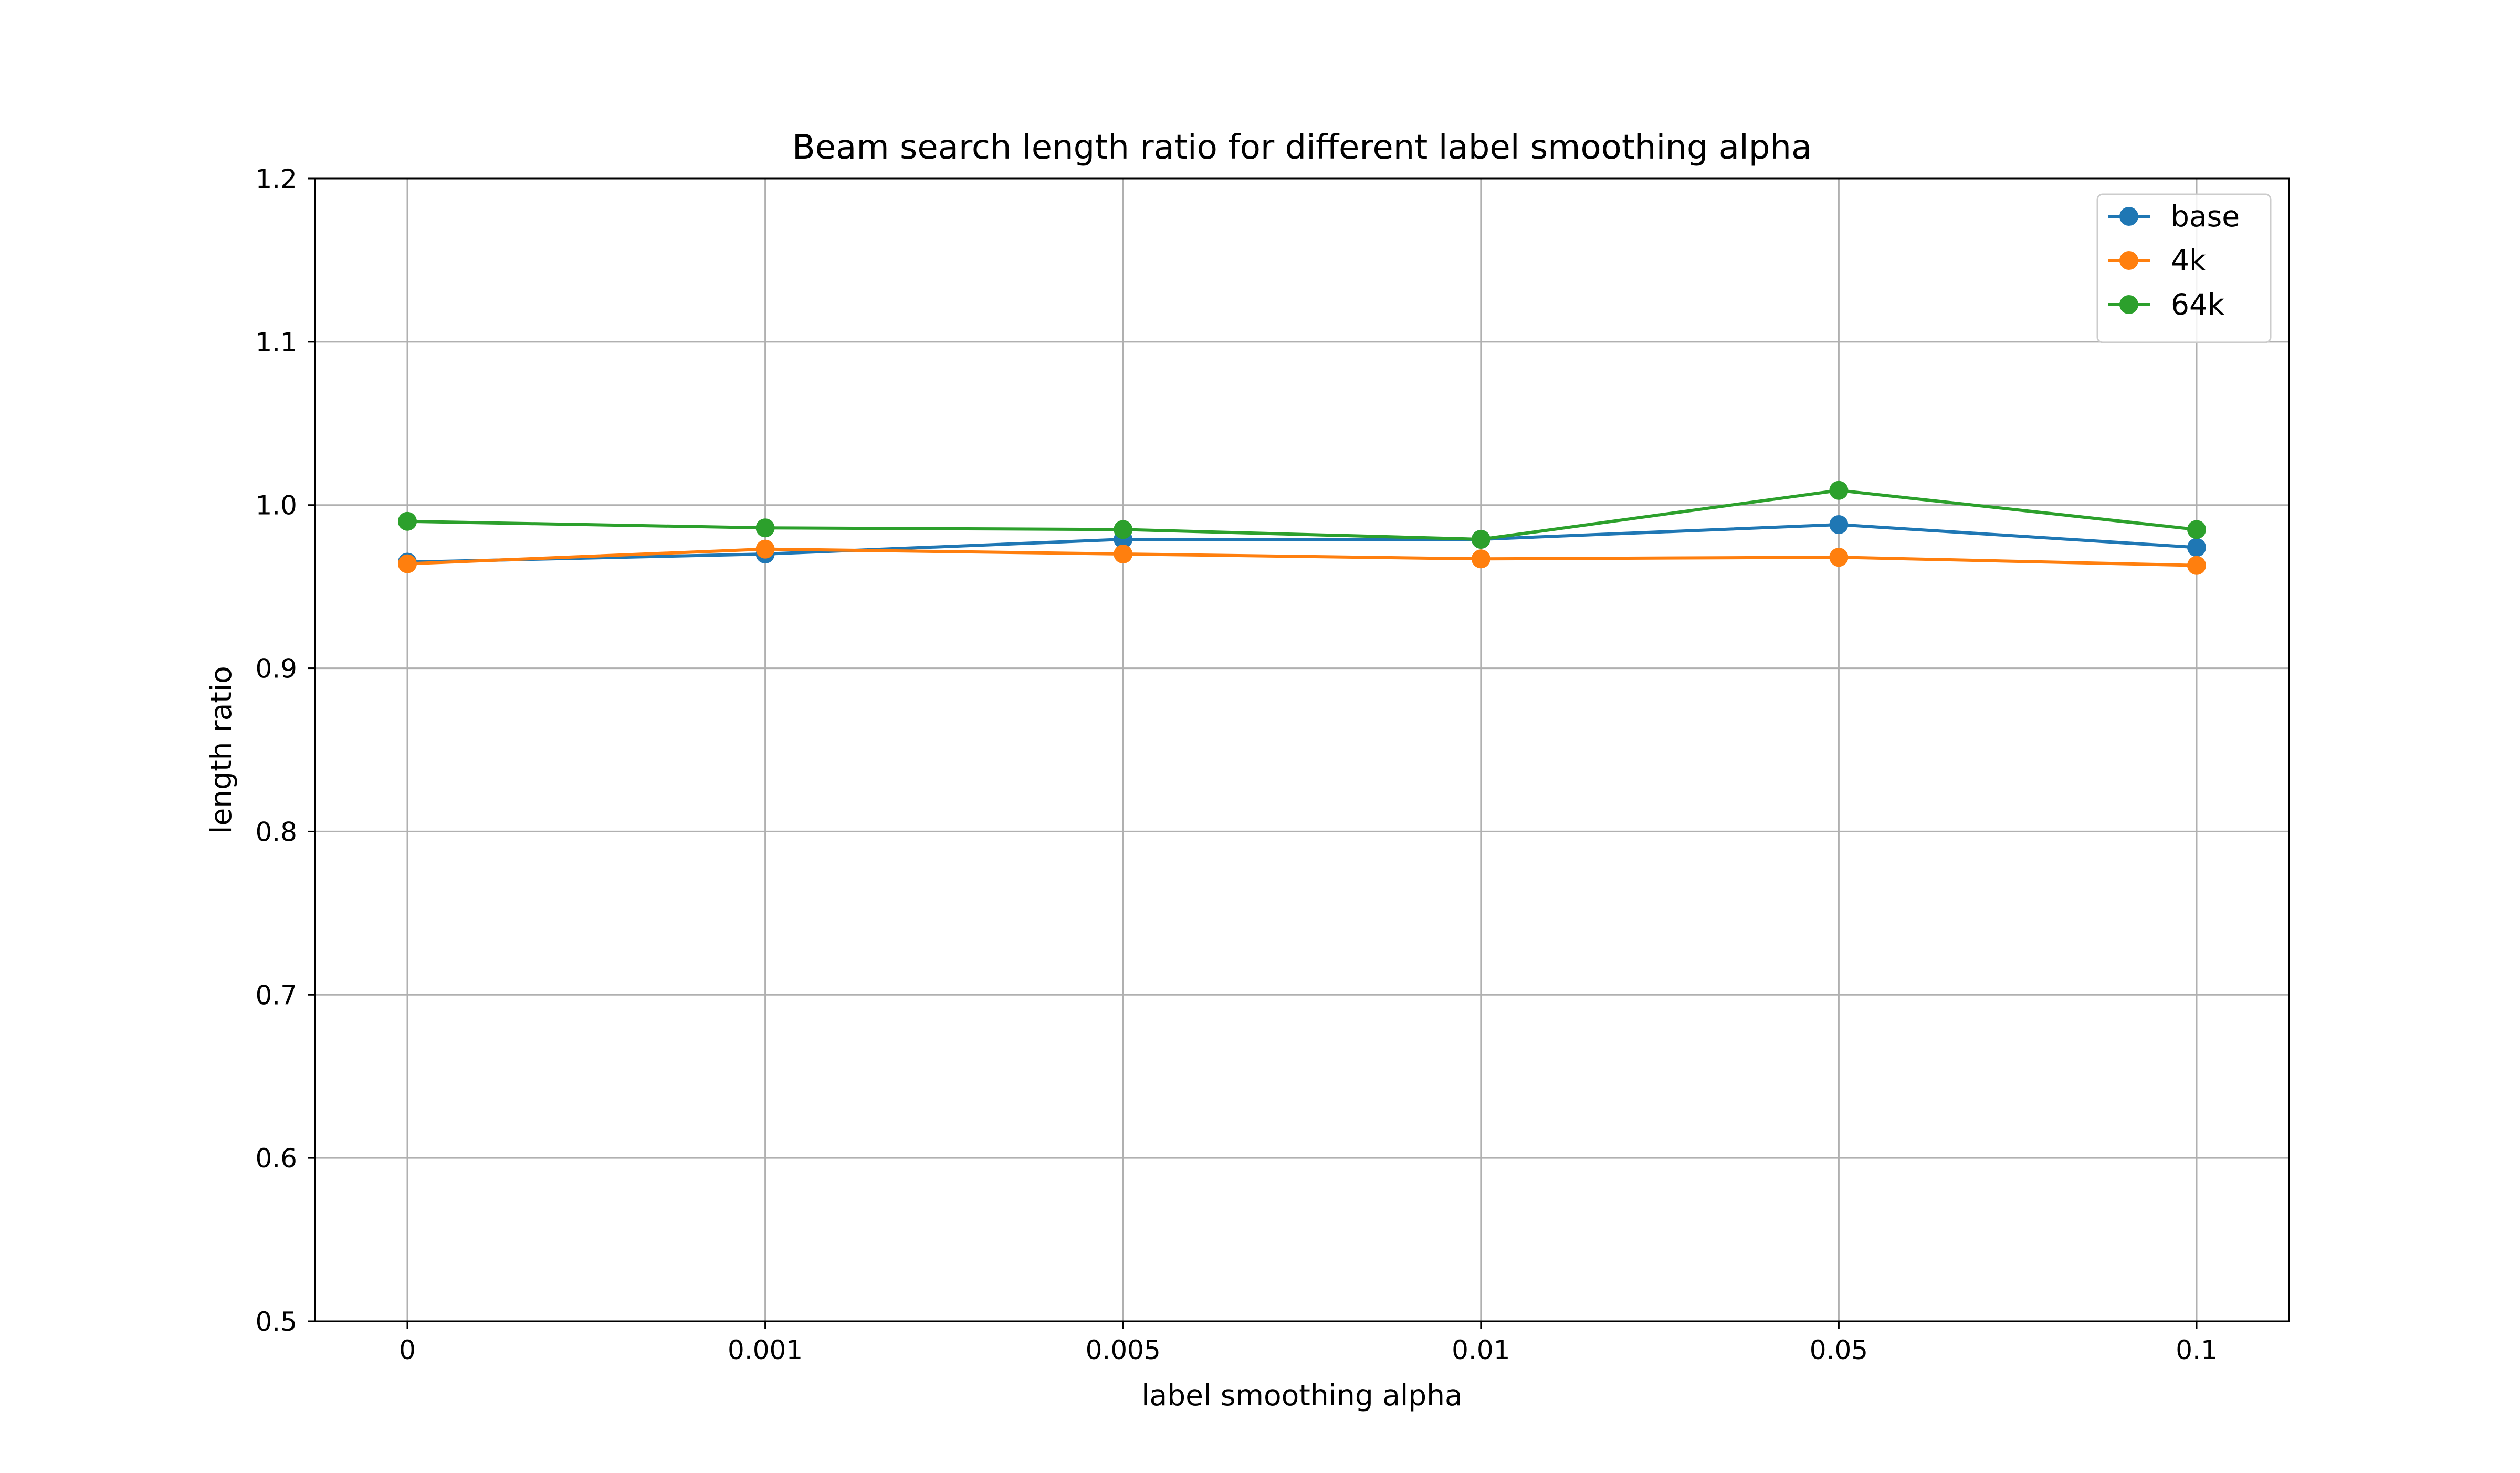  What do you see at coordinates (221, 750) in the screenshot?
I see `y-axis-title: length ratio` at bounding box center [221, 750].